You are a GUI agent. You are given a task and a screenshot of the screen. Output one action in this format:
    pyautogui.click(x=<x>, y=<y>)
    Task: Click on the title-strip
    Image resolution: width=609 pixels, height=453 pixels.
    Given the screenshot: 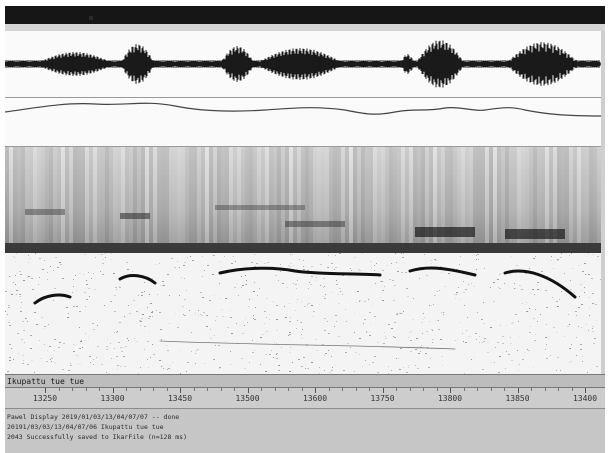 What is the action you would take?
    pyautogui.click(x=305, y=15)
    